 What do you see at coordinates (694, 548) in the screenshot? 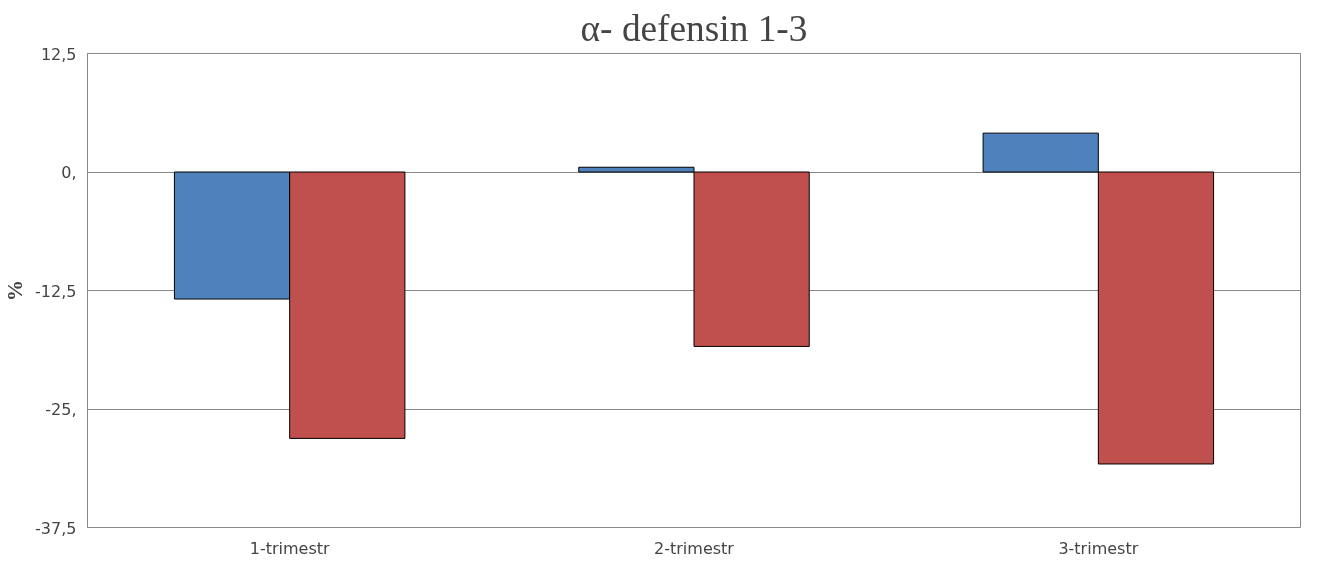
I see `x-tick-label: 2-trimestr` at bounding box center [694, 548].